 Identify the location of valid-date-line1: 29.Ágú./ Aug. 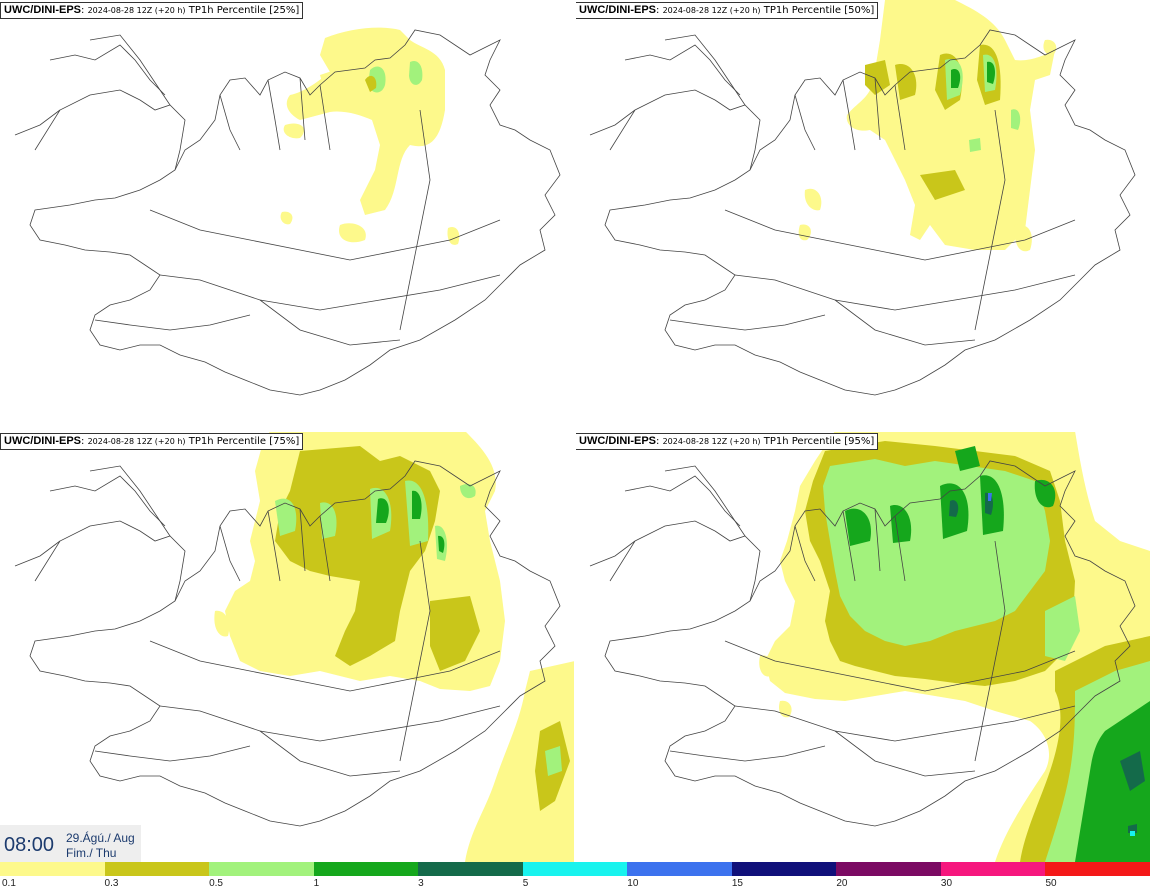
(100, 838).